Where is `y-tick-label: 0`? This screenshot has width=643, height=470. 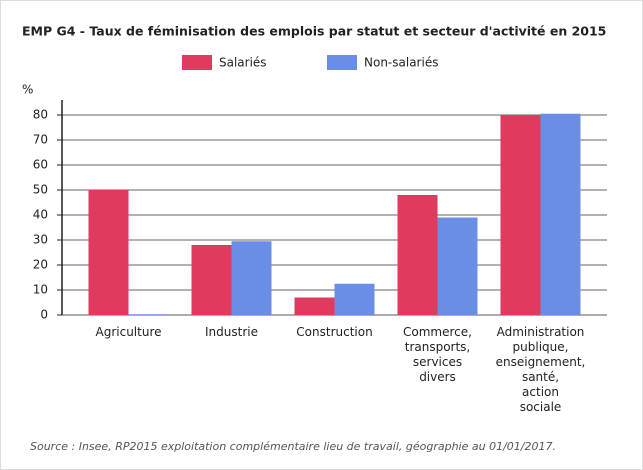
y-tick-label: 0 is located at coordinates (44, 315).